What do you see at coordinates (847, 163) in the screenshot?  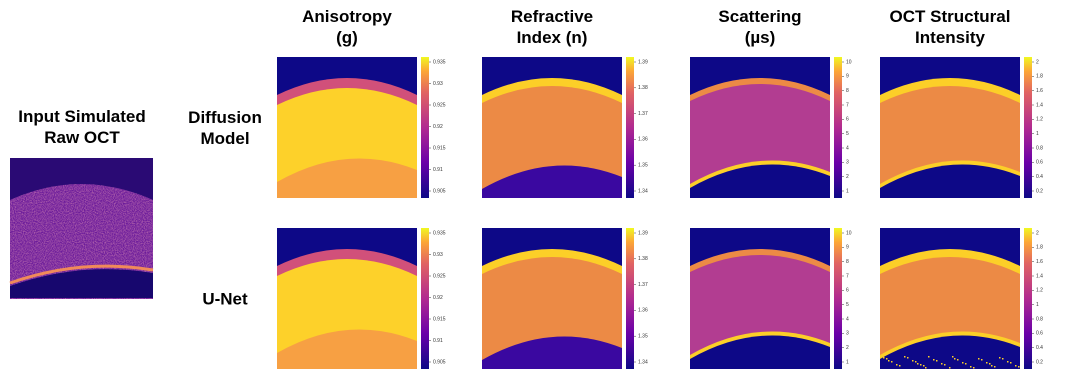 I see `colorbar-tick-label: 3` at bounding box center [847, 163].